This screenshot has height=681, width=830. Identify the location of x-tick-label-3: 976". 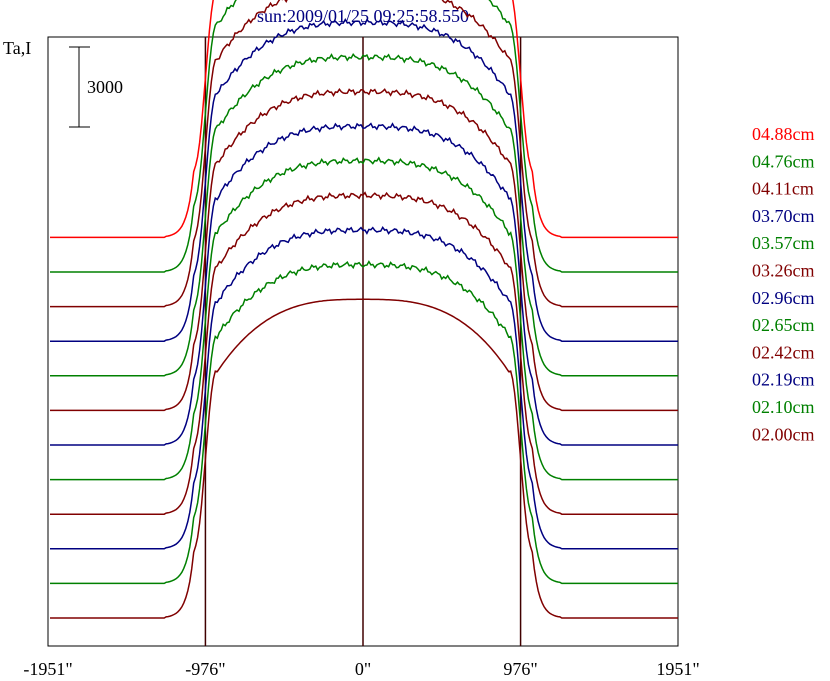
(520, 669).